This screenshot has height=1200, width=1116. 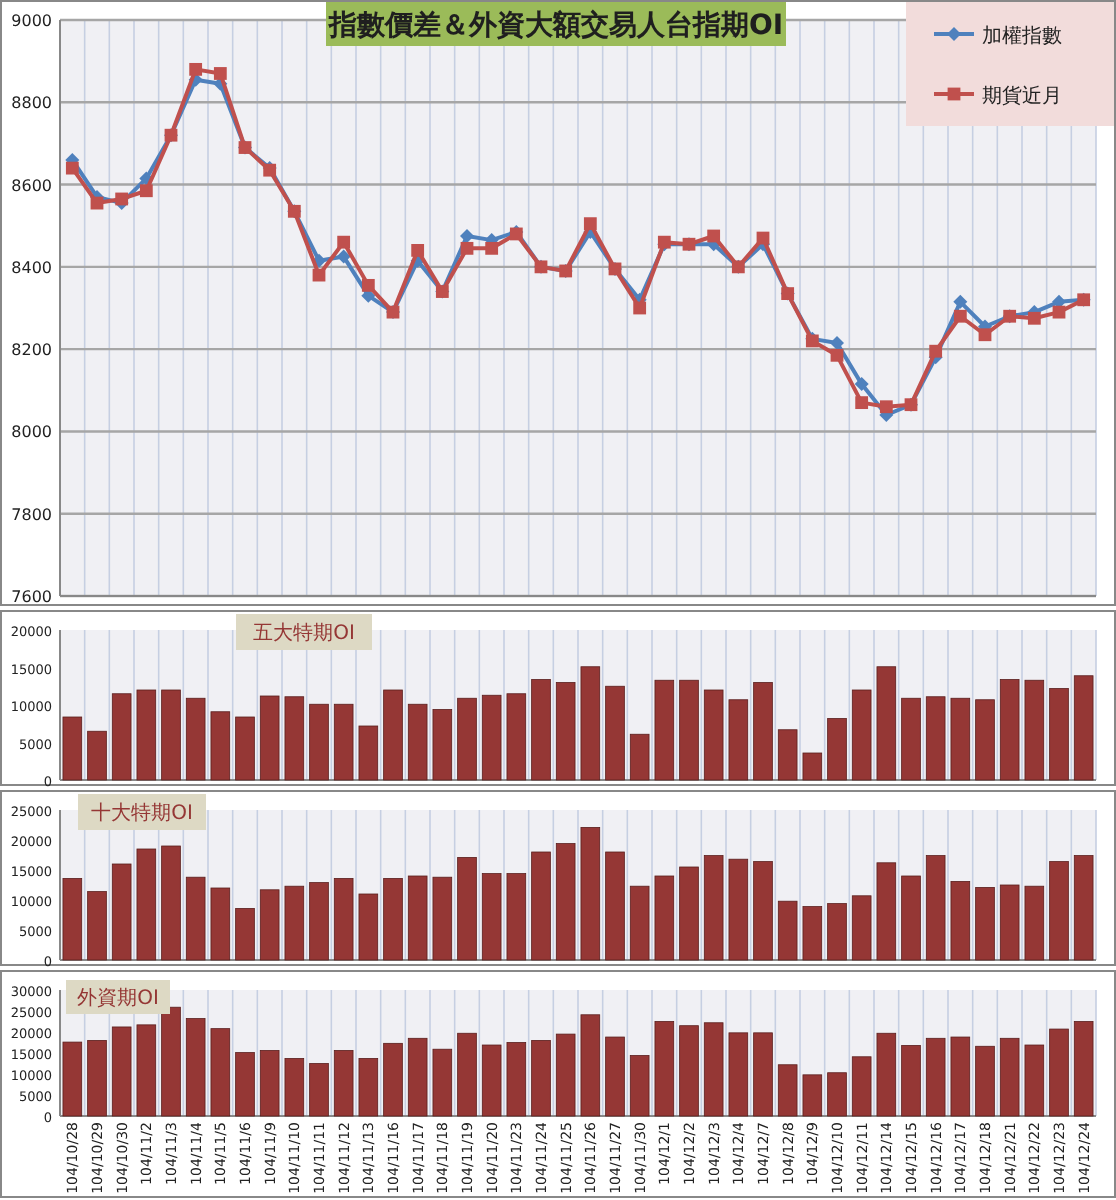 What do you see at coordinates (118, 998) in the screenshot?
I see `chart-title: 外資期OI` at bounding box center [118, 998].